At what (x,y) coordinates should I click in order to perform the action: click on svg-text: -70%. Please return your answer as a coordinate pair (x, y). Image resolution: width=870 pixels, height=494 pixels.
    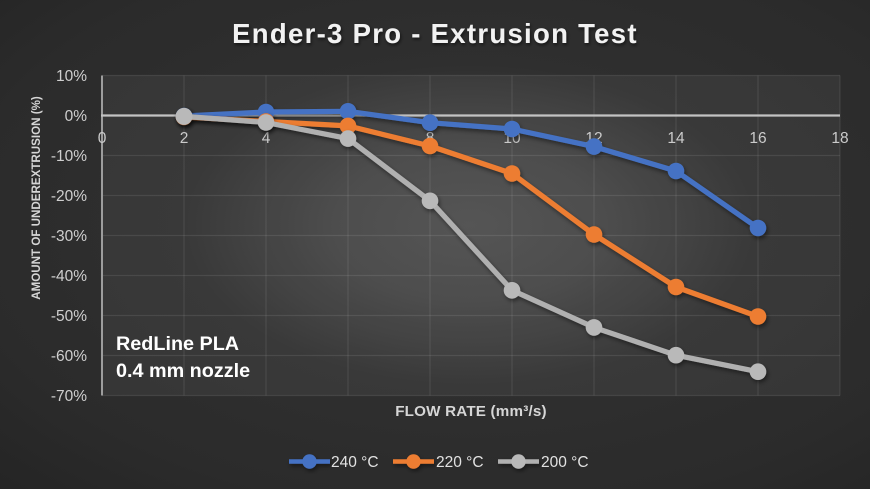
    Looking at the image, I should click on (69, 396).